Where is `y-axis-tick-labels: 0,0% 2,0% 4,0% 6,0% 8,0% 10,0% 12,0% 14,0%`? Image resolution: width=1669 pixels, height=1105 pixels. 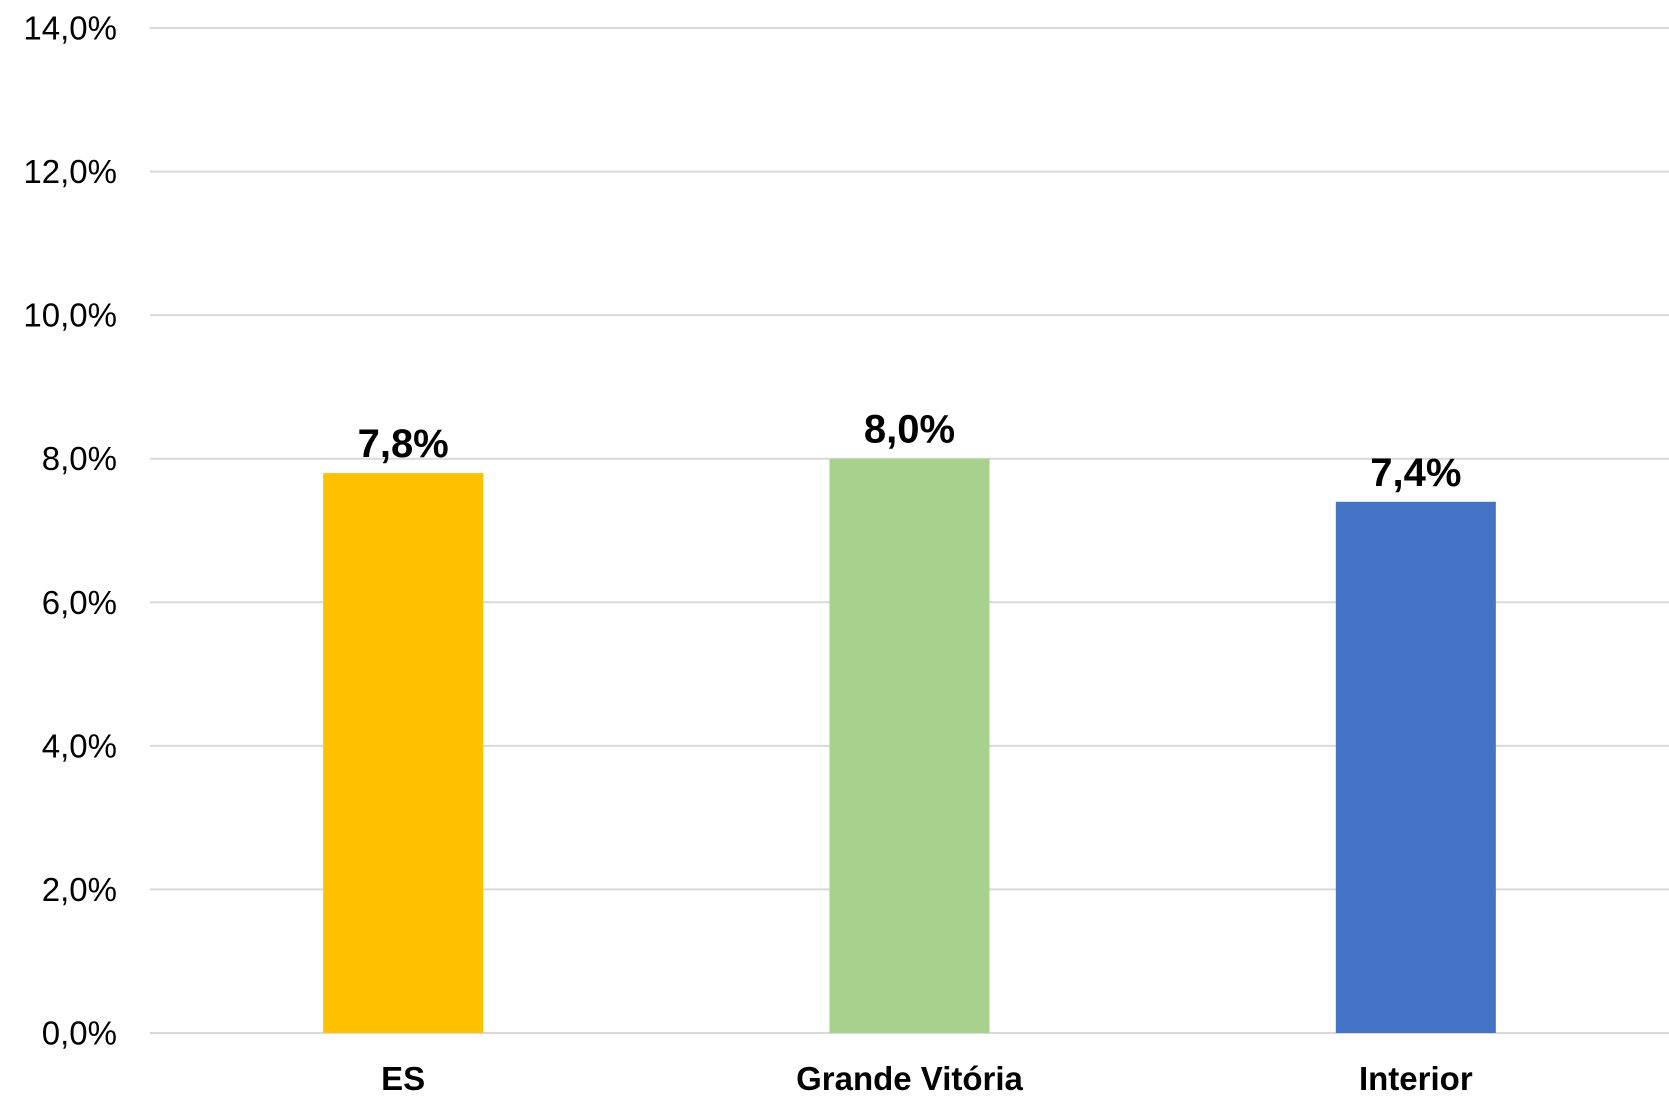 y-axis-tick-labels: 0,0% 2,0% 4,0% 6,0% 8,0% 10,0% 12,0% 14,0% is located at coordinates (70, 531).